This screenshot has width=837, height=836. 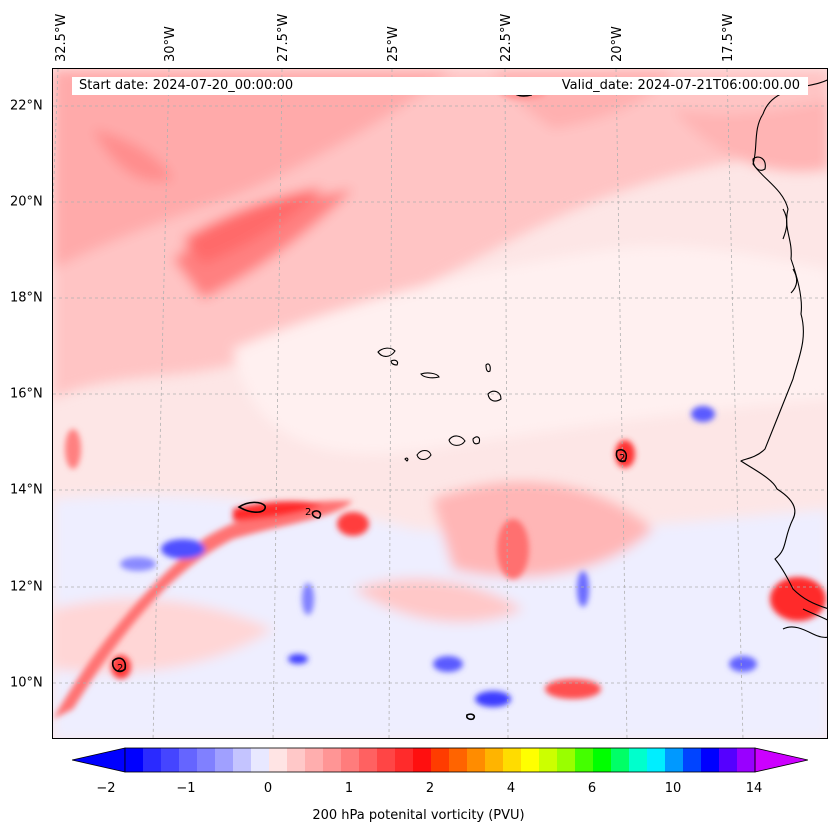 What do you see at coordinates (26, 490) in the screenshot?
I see `latitude-label: 14°N` at bounding box center [26, 490].